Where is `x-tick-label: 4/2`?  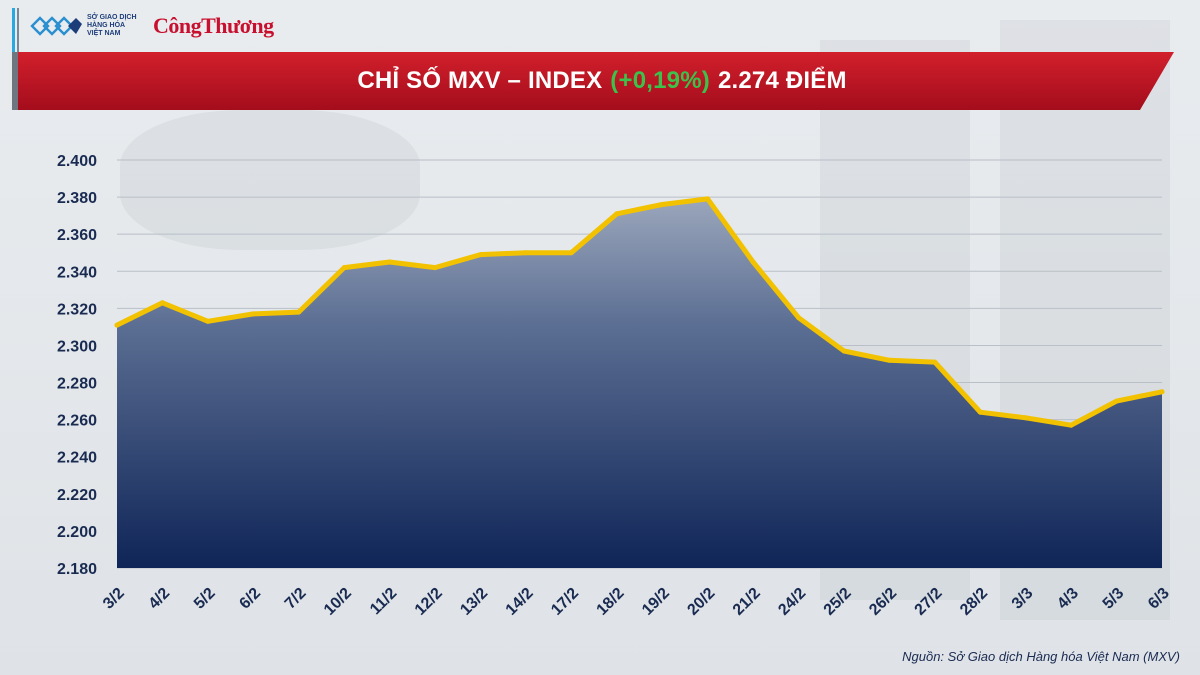 x-tick-label: 4/2 is located at coordinates (160, 599).